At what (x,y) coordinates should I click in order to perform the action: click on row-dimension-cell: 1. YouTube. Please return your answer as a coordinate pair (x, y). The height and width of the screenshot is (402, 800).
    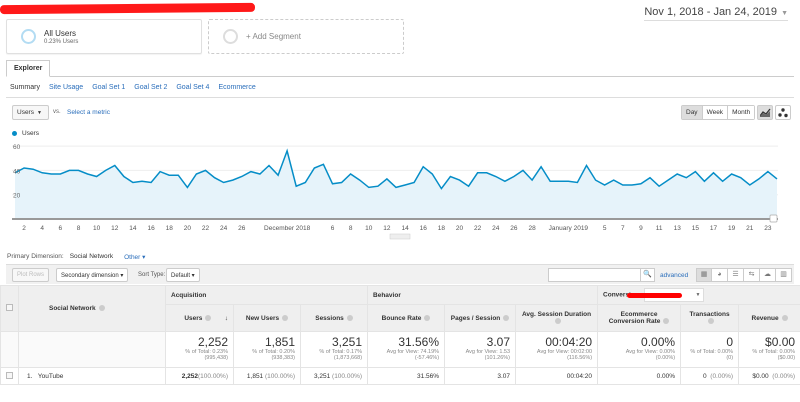
    Looking at the image, I should click on (92, 376).